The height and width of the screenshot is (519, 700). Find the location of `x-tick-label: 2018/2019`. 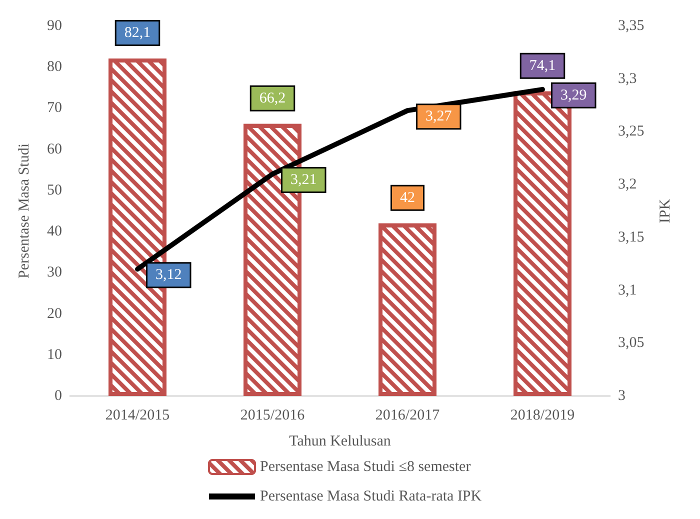

x-tick-label: 2018/2019 is located at coordinates (542, 416).